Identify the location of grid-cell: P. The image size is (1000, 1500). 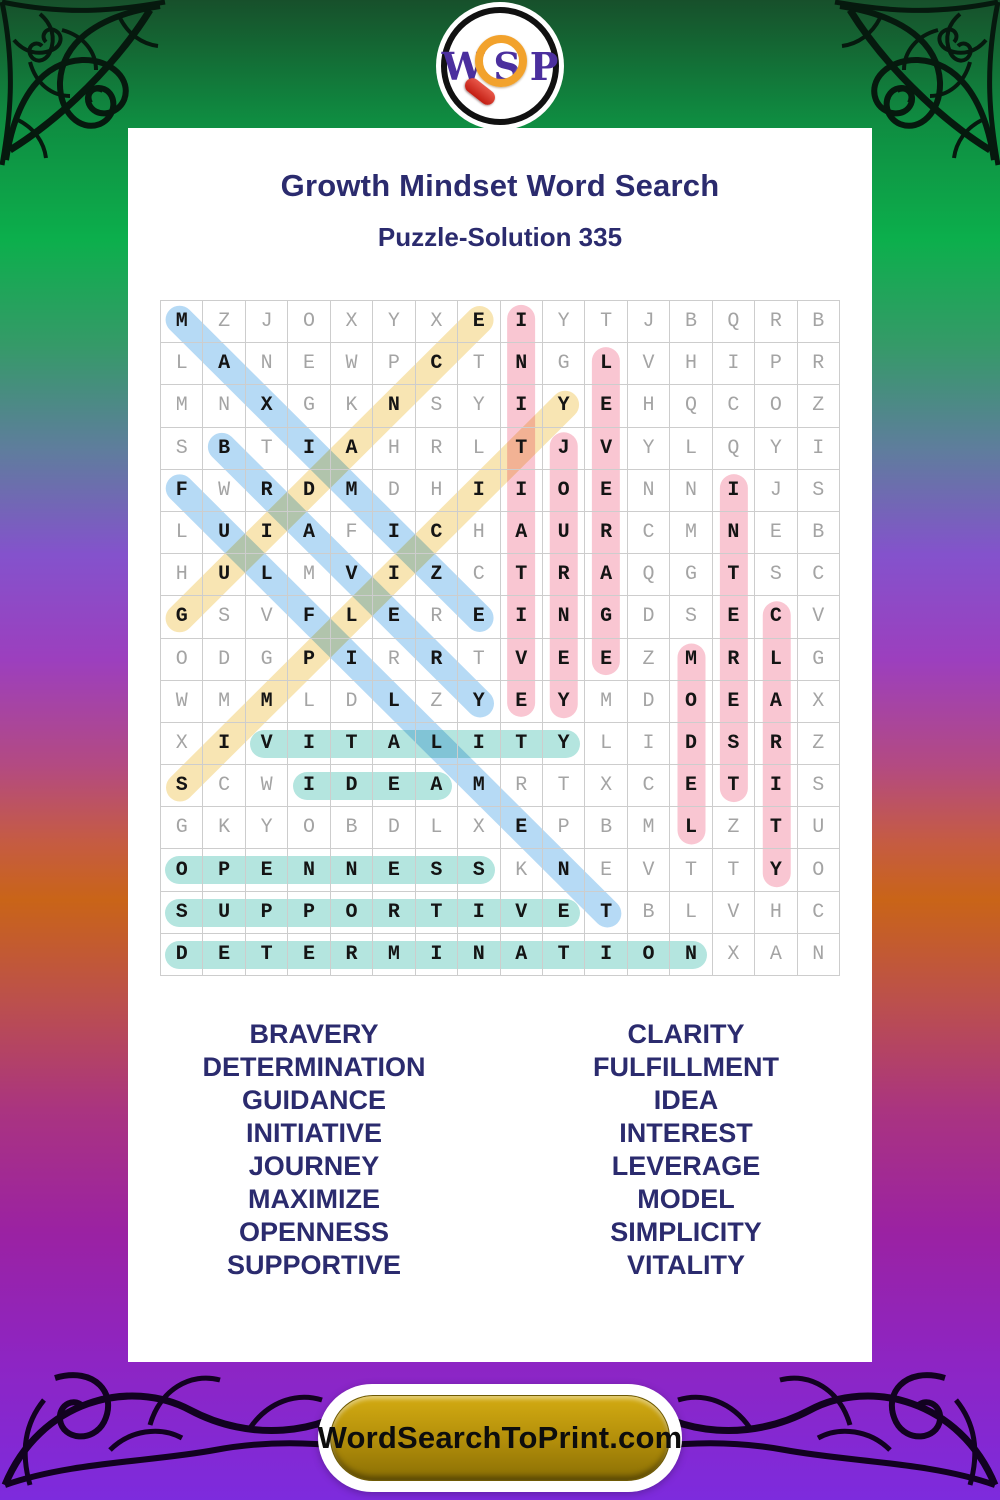
(564, 828).